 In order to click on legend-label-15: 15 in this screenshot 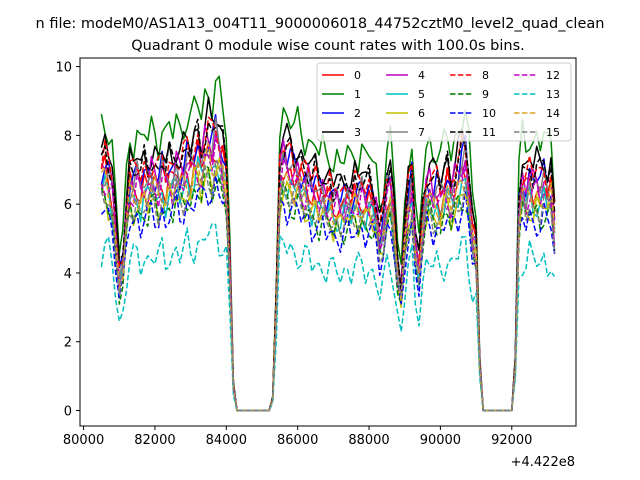, I will do `click(553, 132)`.